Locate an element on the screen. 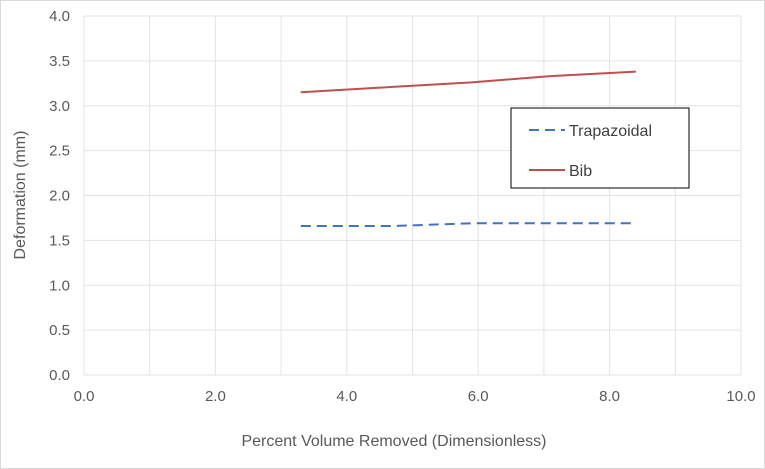  x-tick-label: 4.0 is located at coordinates (346, 396).